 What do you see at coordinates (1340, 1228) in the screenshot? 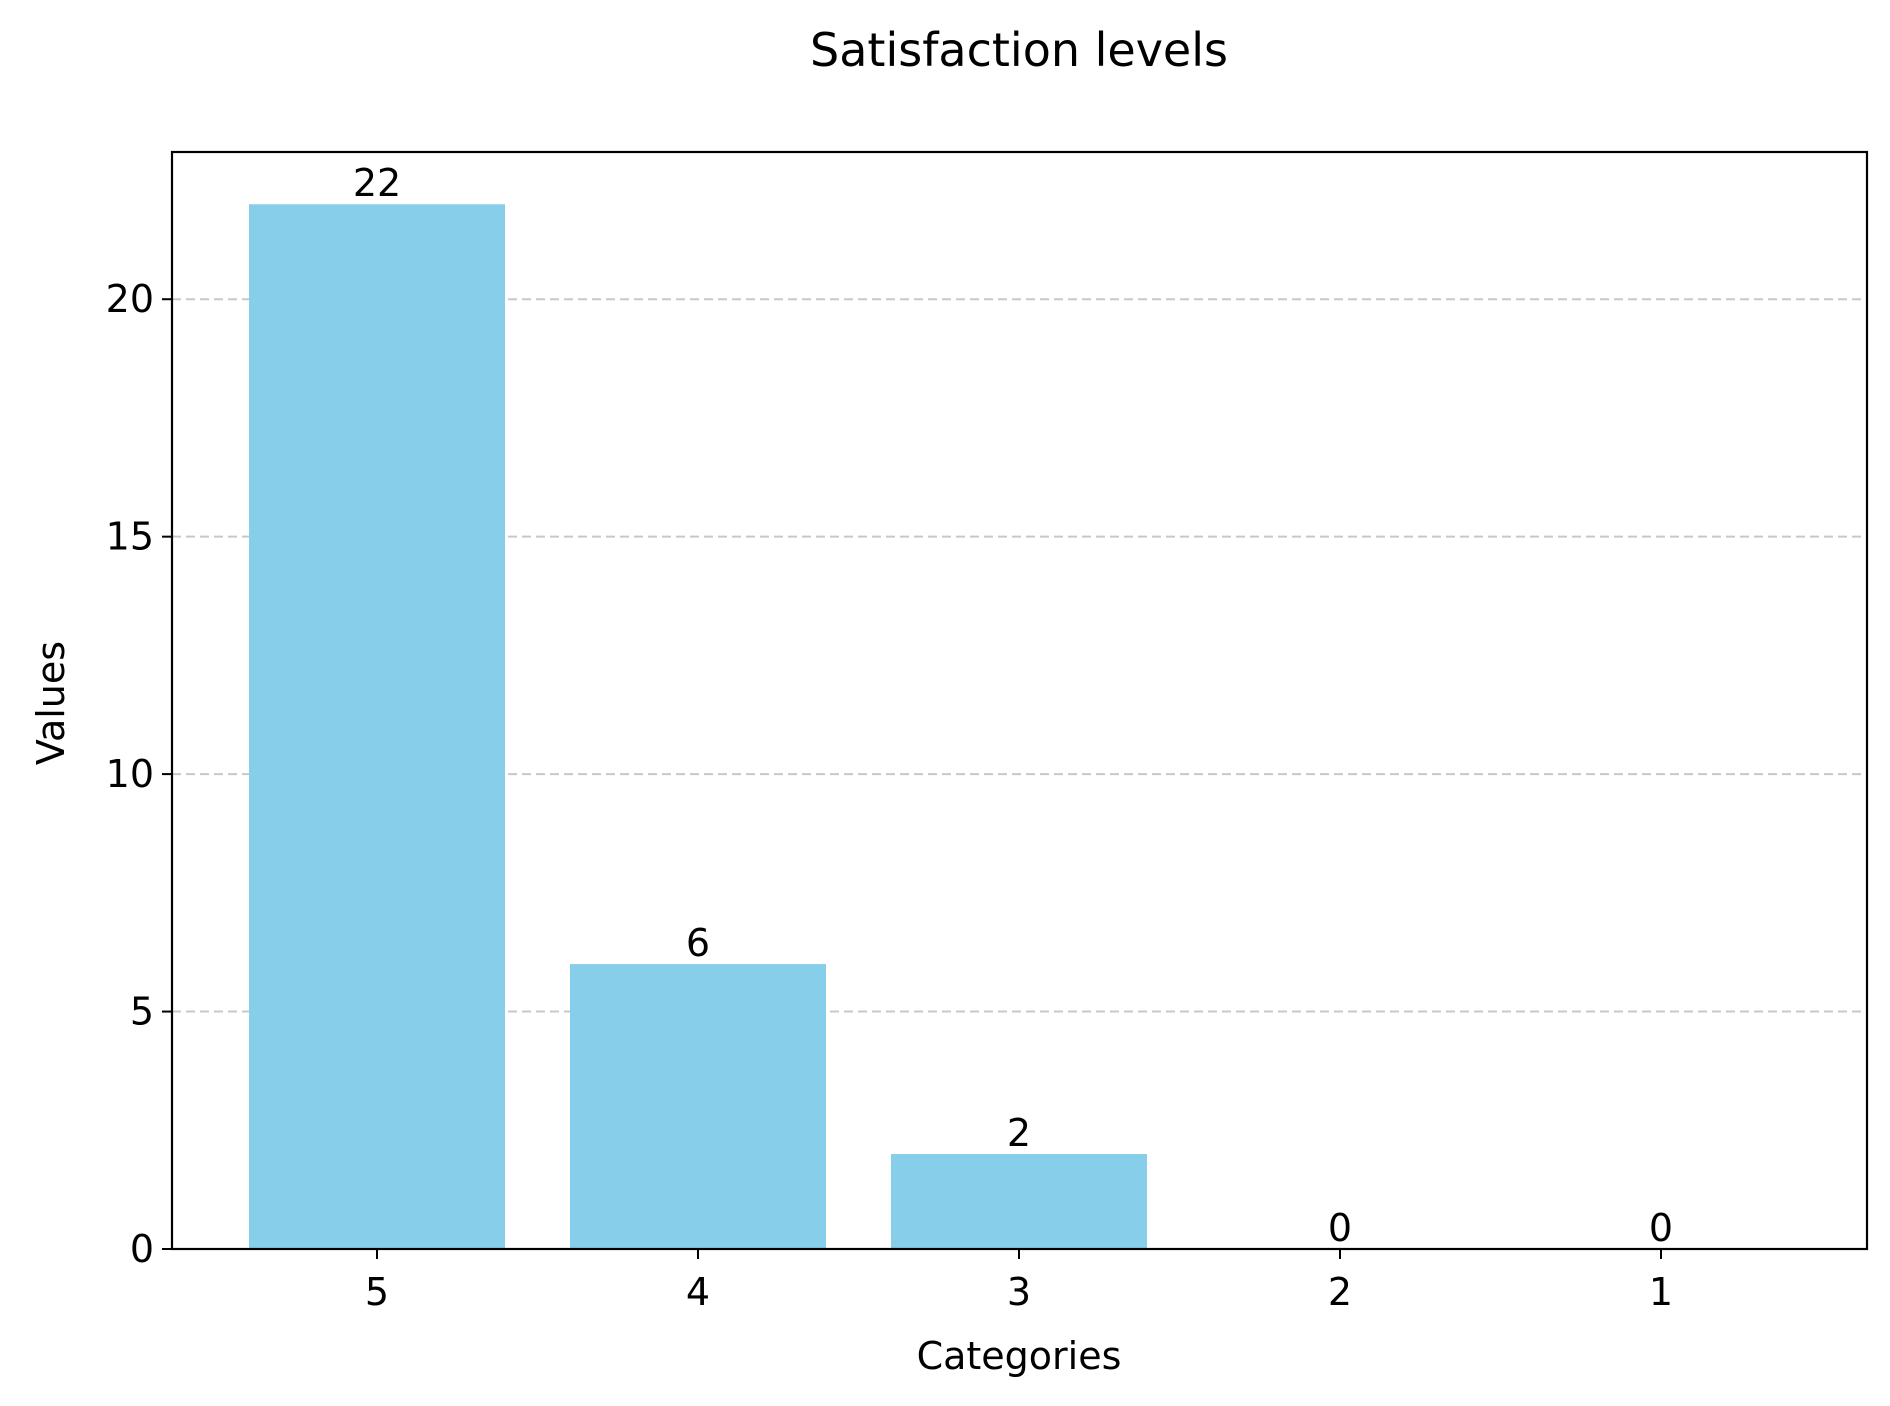
I see `data-label-2: 0` at bounding box center [1340, 1228].